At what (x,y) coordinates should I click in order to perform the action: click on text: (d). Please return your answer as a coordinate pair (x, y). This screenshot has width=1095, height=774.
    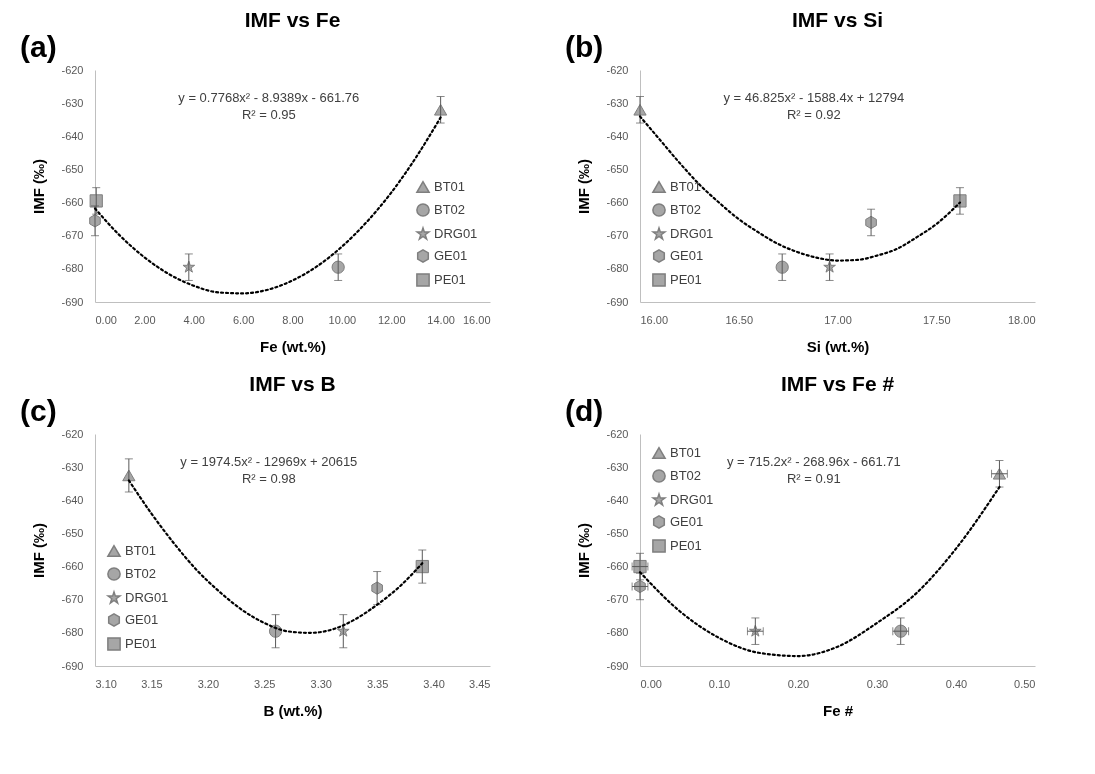
    Looking at the image, I should click on (584, 410).